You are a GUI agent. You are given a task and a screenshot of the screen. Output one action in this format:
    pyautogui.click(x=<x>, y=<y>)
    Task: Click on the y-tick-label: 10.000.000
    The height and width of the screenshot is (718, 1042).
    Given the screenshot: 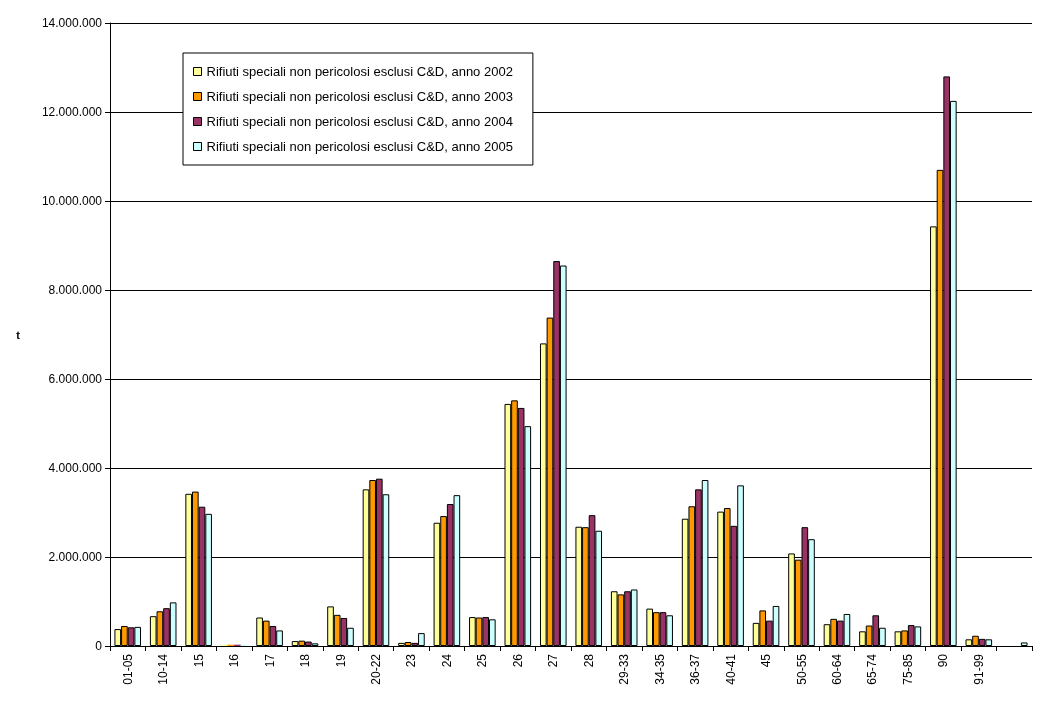 What is the action you would take?
    pyautogui.click(x=72, y=201)
    